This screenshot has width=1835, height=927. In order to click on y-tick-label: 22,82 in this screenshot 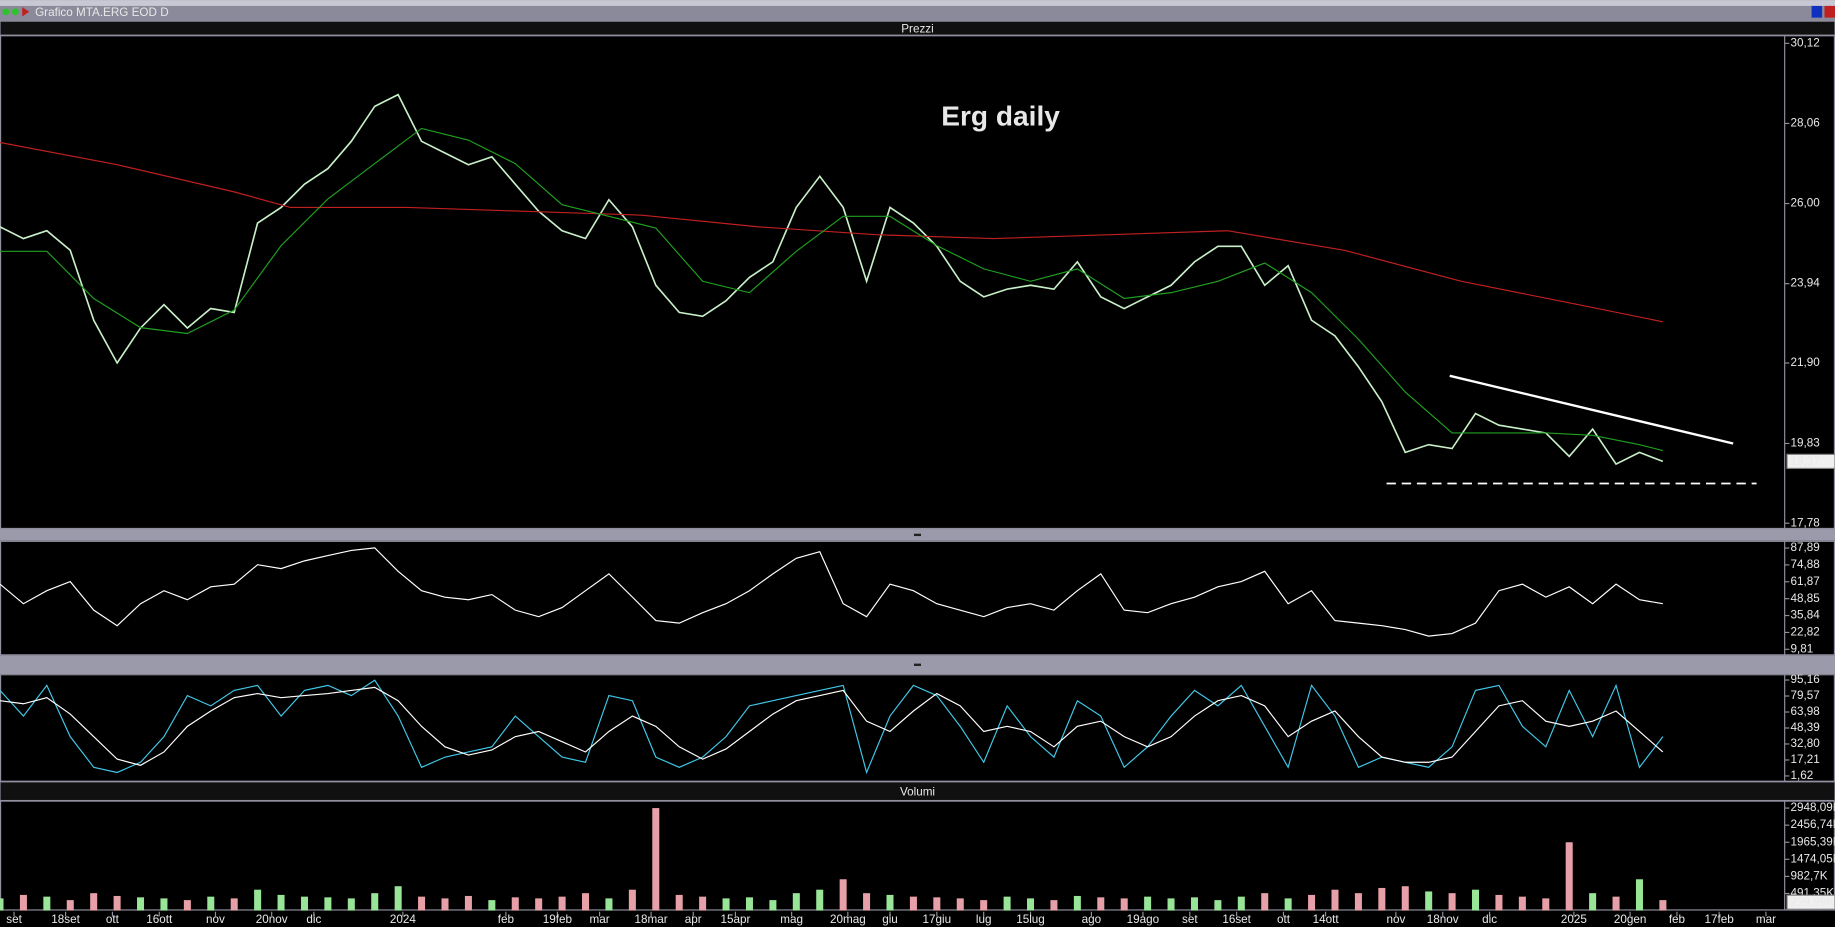, I will do `click(1805, 632)`.